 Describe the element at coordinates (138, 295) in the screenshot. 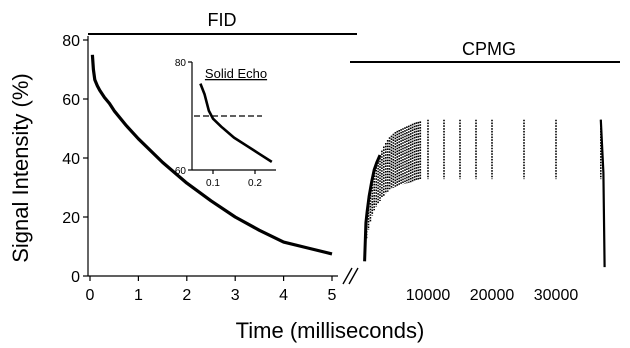

I see `fid-x-tick-label: 1` at that location.